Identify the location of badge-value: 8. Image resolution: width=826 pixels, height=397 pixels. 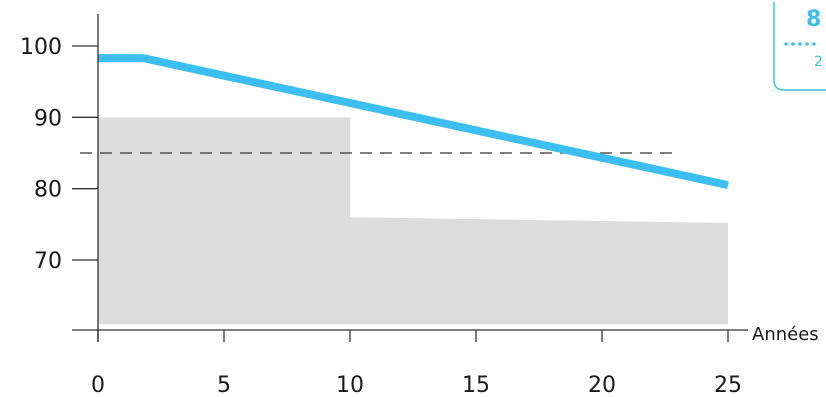
(813, 19).